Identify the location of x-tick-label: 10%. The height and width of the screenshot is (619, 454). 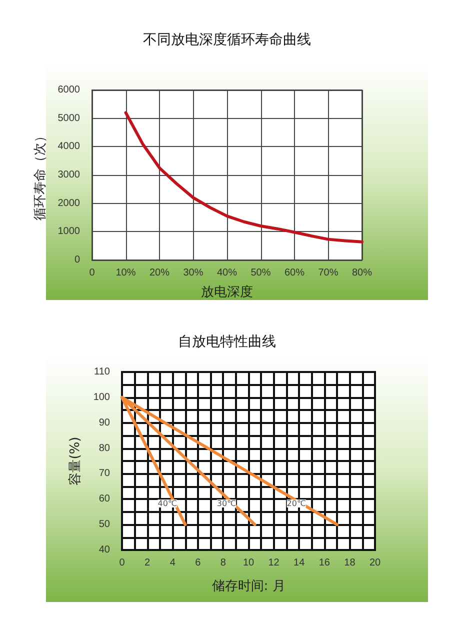
(126, 273).